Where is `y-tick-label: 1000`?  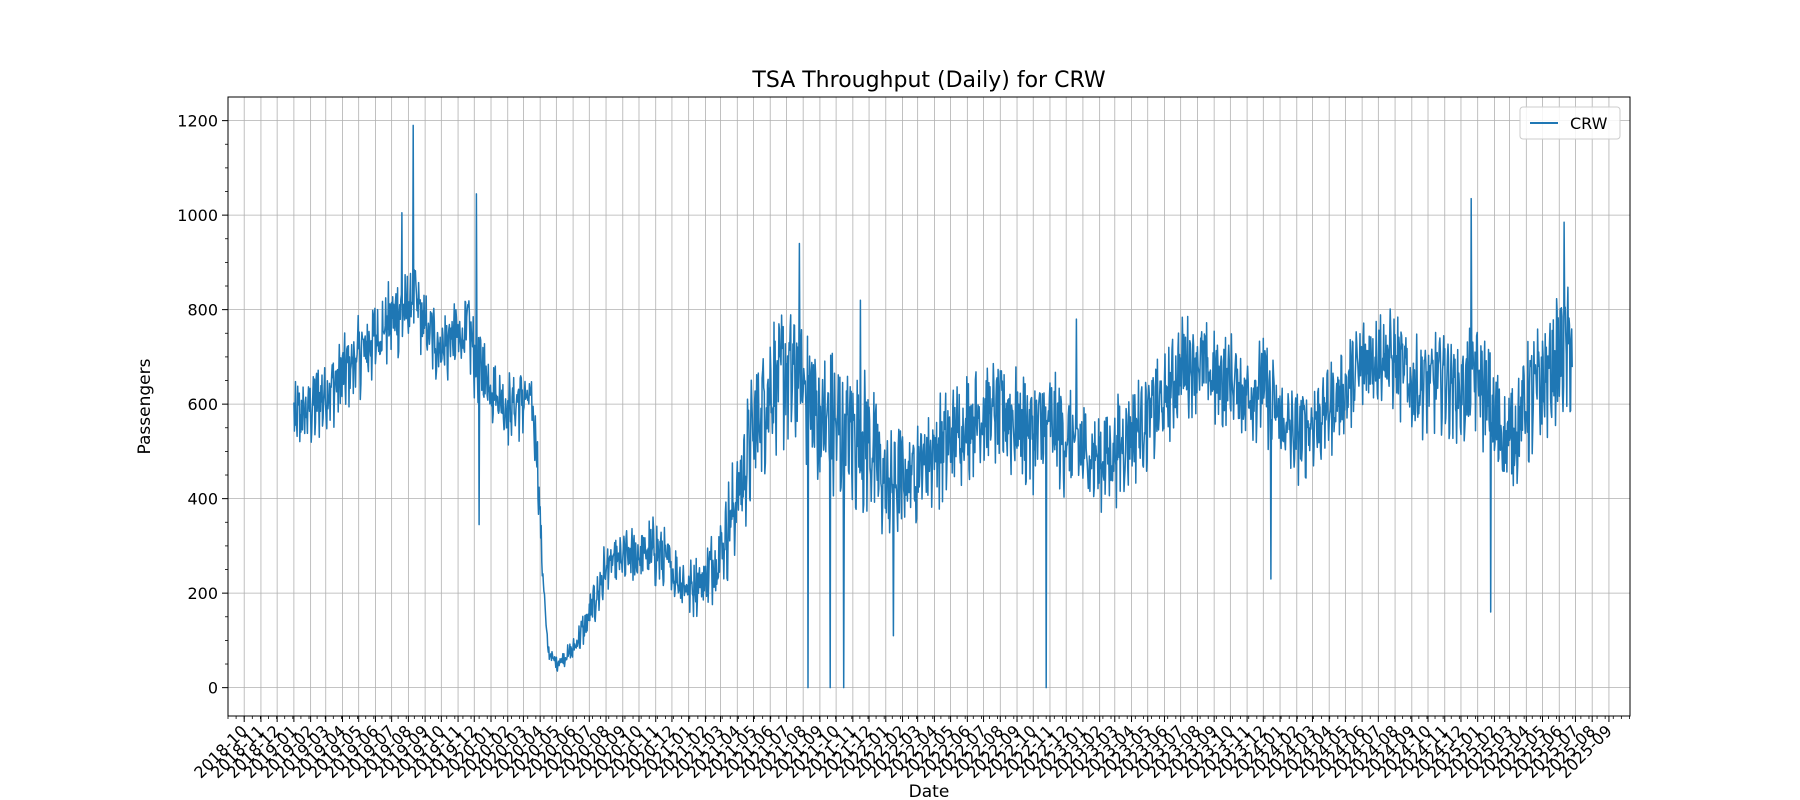
y-tick-label: 1000 is located at coordinates (197, 215).